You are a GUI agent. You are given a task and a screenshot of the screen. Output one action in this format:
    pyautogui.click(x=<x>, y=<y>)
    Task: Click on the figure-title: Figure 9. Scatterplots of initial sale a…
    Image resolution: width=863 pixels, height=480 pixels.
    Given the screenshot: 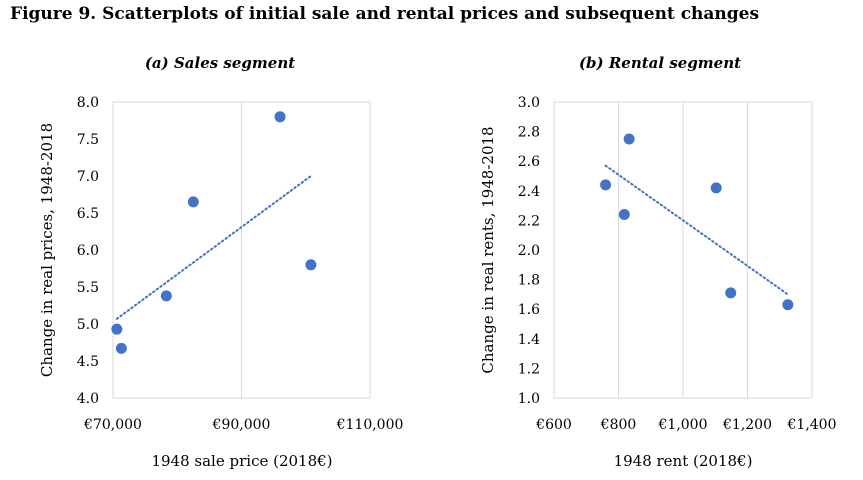 What is the action you would take?
    pyautogui.click(x=385, y=14)
    